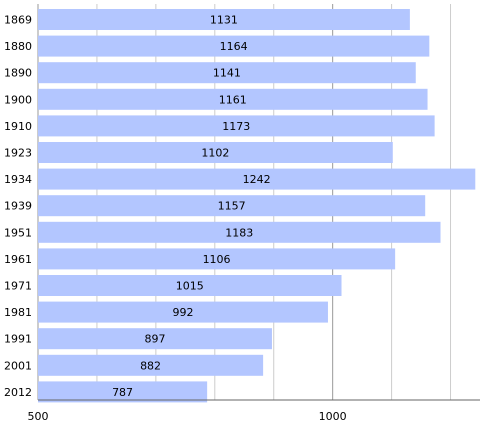 The width and height of the screenshot is (500, 430). I want to click on value-label: 1161, so click(233, 99).